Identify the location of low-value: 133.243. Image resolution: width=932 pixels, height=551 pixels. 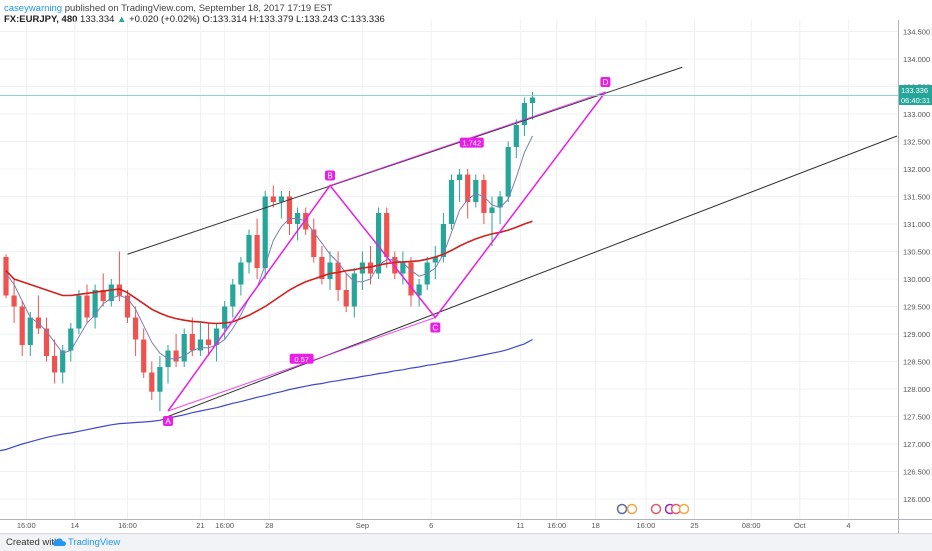
(321, 19).